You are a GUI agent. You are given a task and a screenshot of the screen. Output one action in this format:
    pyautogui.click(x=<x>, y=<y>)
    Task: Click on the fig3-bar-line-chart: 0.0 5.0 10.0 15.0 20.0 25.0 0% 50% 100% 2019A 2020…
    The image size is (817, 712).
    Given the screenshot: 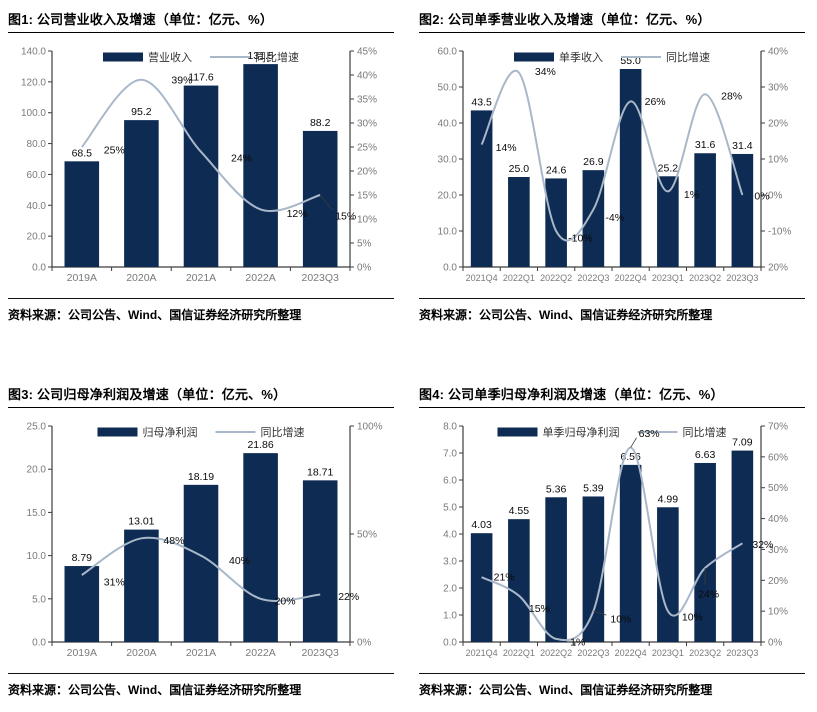 What is the action you would take?
    pyautogui.click(x=205, y=541)
    